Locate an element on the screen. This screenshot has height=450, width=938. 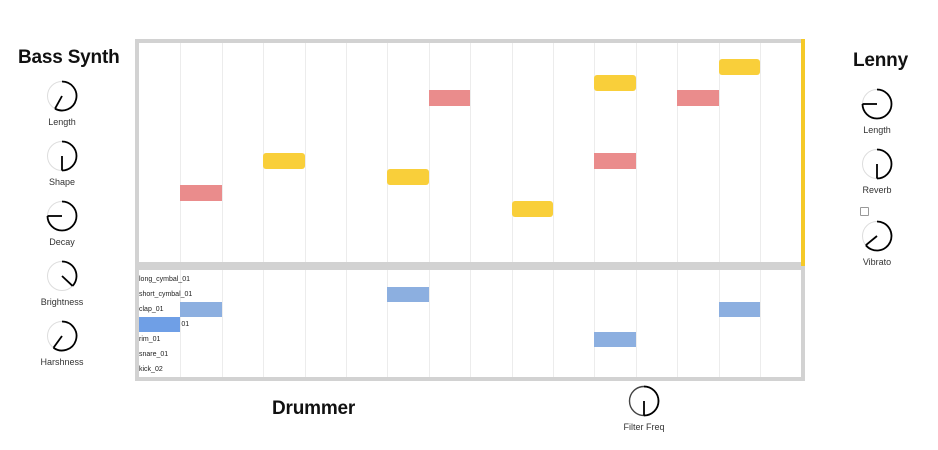
lenny-vibrato-label: Vibrato is located at coordinates (877, 262).